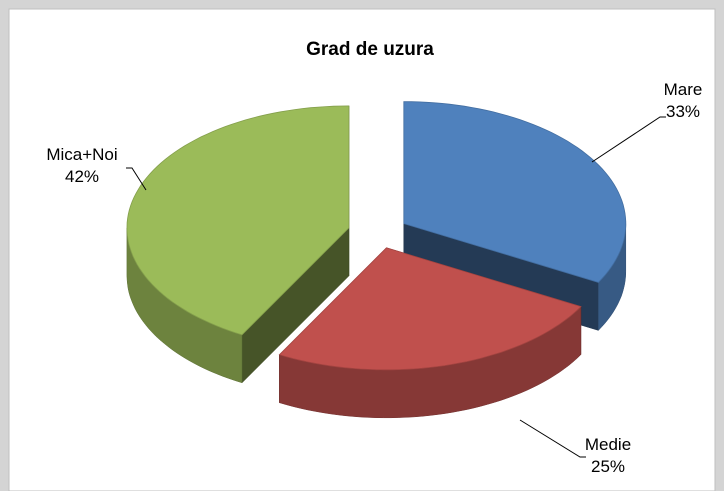  I want to click on data-label-name: Mare, so click(683, 89).